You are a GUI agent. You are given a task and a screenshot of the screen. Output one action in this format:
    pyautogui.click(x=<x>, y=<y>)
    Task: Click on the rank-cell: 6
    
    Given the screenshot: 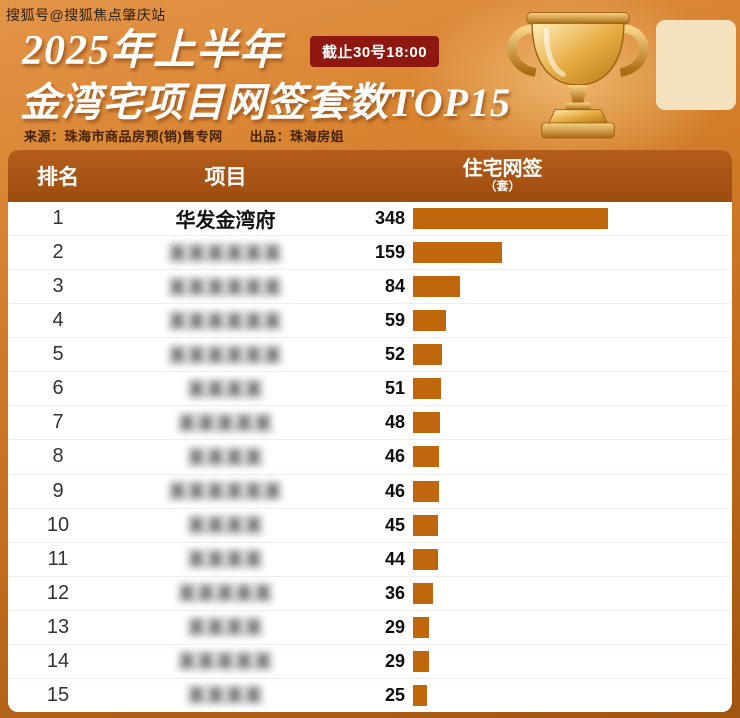 What is the action you would take?
    pyautogui.click(x=58, y=388)
    